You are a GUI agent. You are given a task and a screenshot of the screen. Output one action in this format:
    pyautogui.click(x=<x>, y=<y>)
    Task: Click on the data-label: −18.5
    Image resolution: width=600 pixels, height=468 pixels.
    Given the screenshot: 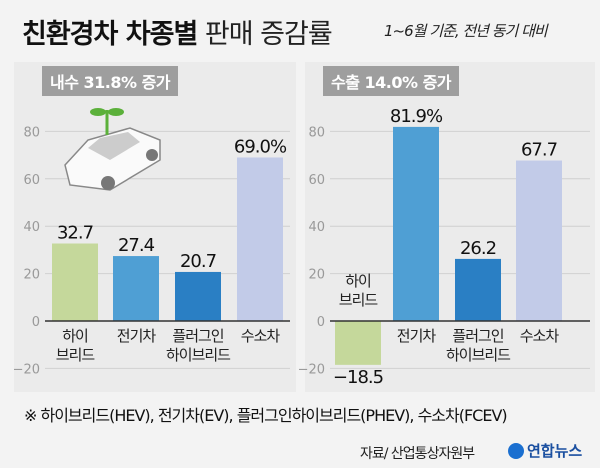 What is the action you would take?
    pyautogui.click(x=358, y=377)
    